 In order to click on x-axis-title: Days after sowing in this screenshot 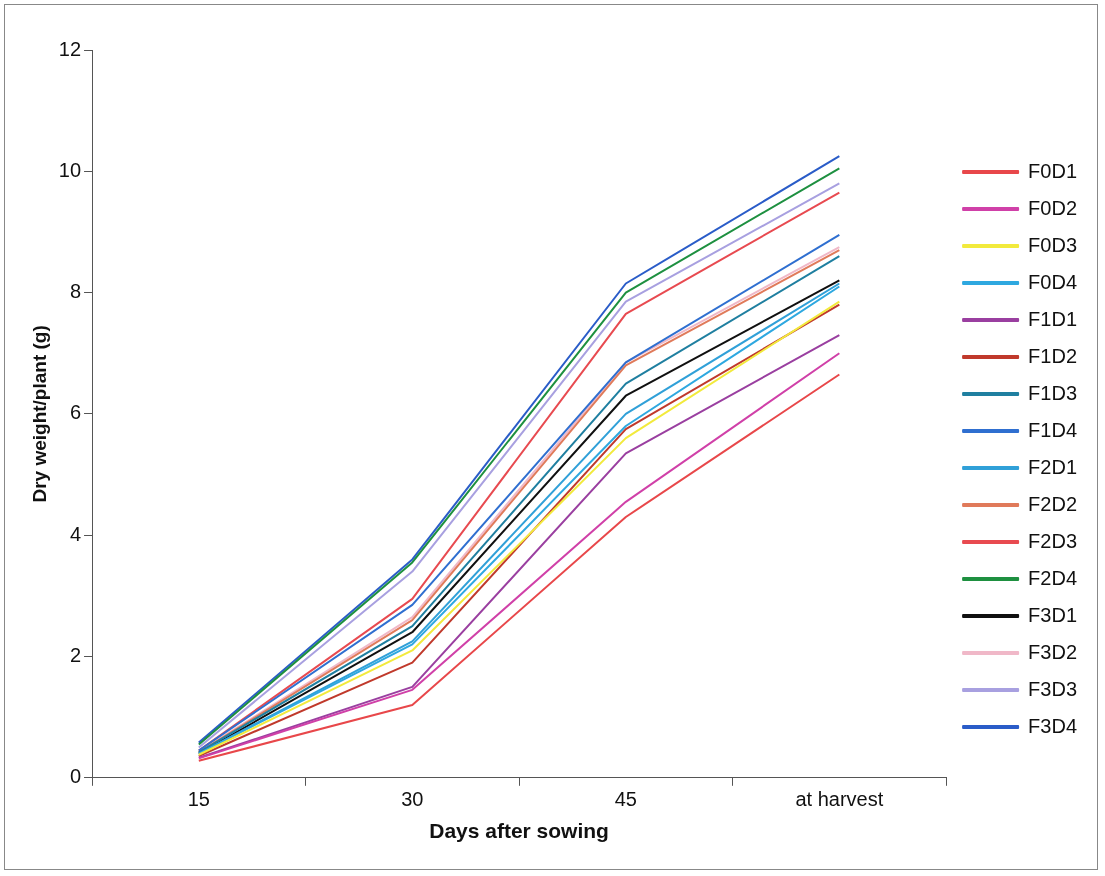, I will do `click(519, 831)`.